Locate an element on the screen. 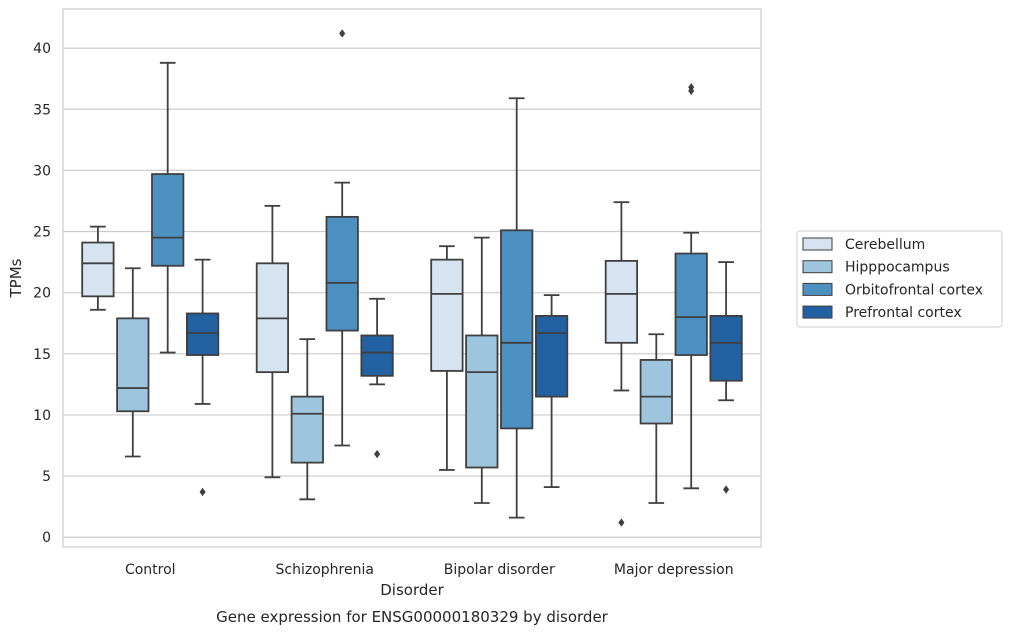 This screenshot has height=634, width=1013. x-tick-label: Bipolar disorder is located at coordinates (499, 570).